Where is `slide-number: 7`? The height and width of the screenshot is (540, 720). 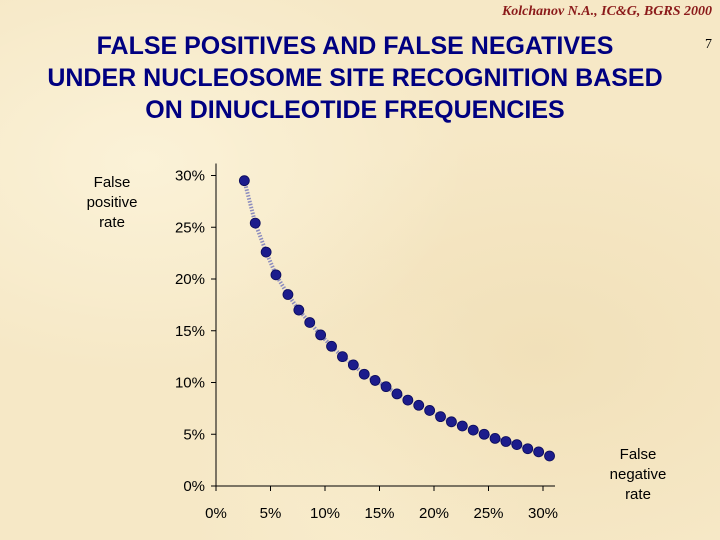
slide-number: 7 is located at coordinates (708, 44).